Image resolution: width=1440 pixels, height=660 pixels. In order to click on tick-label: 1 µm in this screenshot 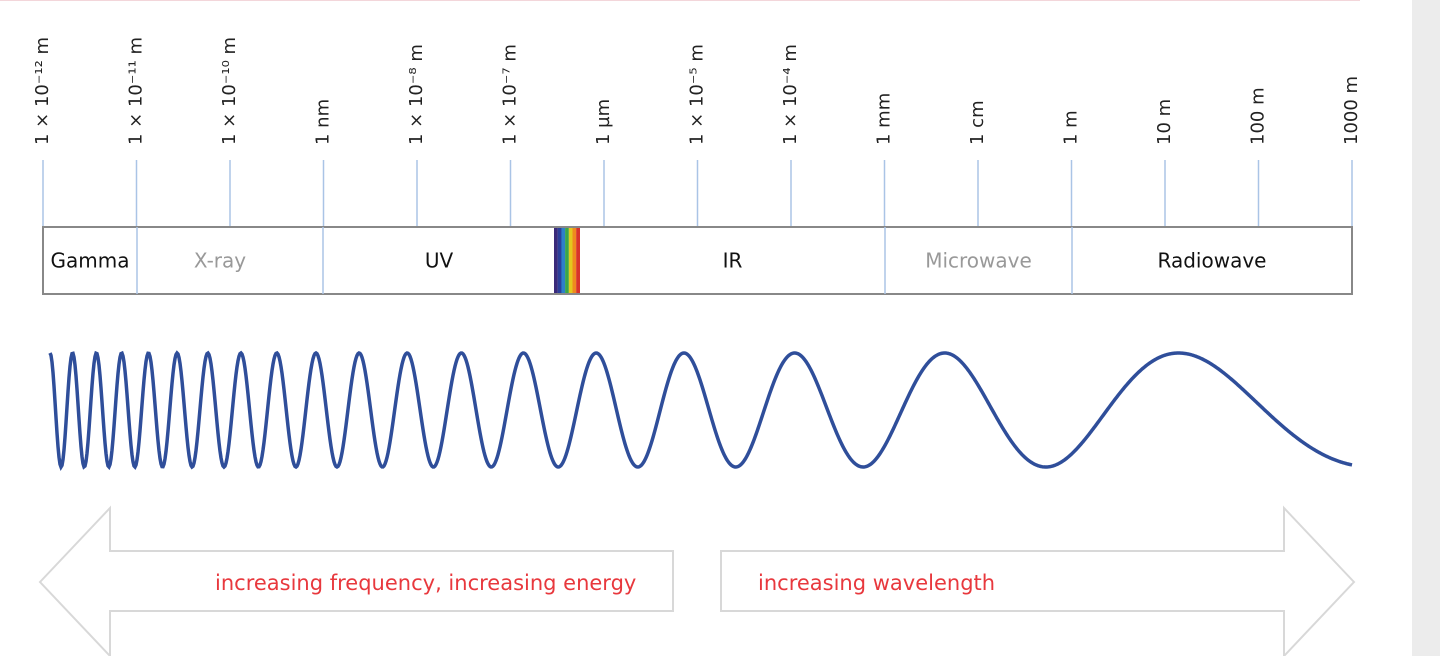, I will do `click(603, 122)`.